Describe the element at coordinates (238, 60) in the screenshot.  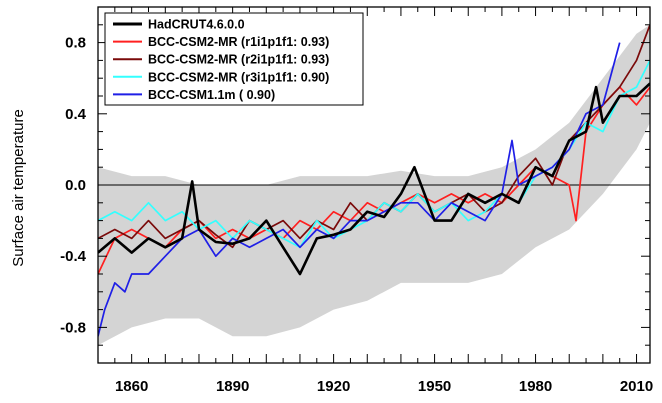
I see `legend-label-2: BCC-CSM2-MR (r2i1p1f1: 0.93)` at that location.